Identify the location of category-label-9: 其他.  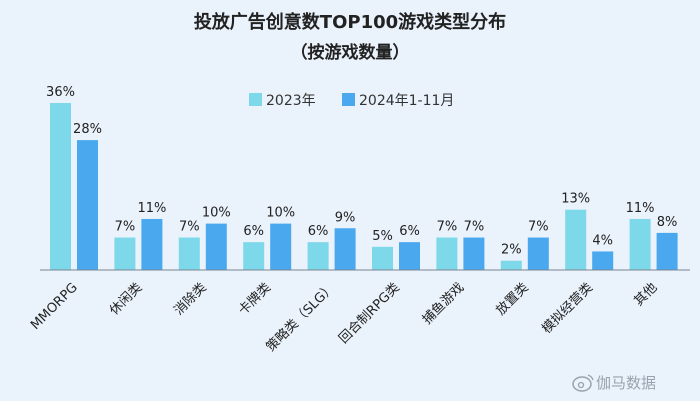
(645, 294).